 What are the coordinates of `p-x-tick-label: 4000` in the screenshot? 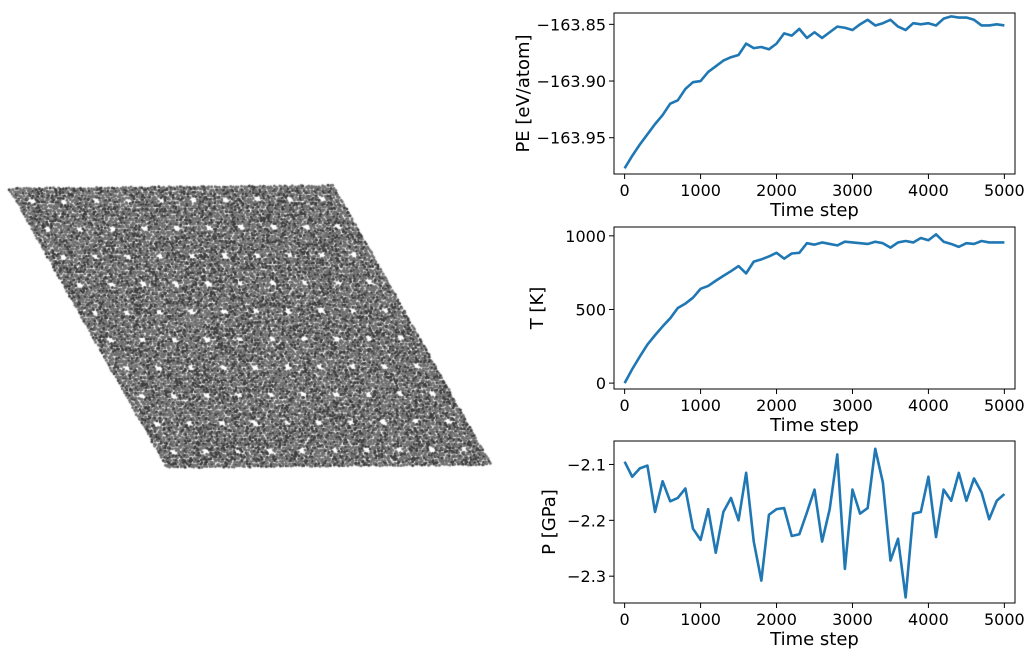 It's located at (928, 619).